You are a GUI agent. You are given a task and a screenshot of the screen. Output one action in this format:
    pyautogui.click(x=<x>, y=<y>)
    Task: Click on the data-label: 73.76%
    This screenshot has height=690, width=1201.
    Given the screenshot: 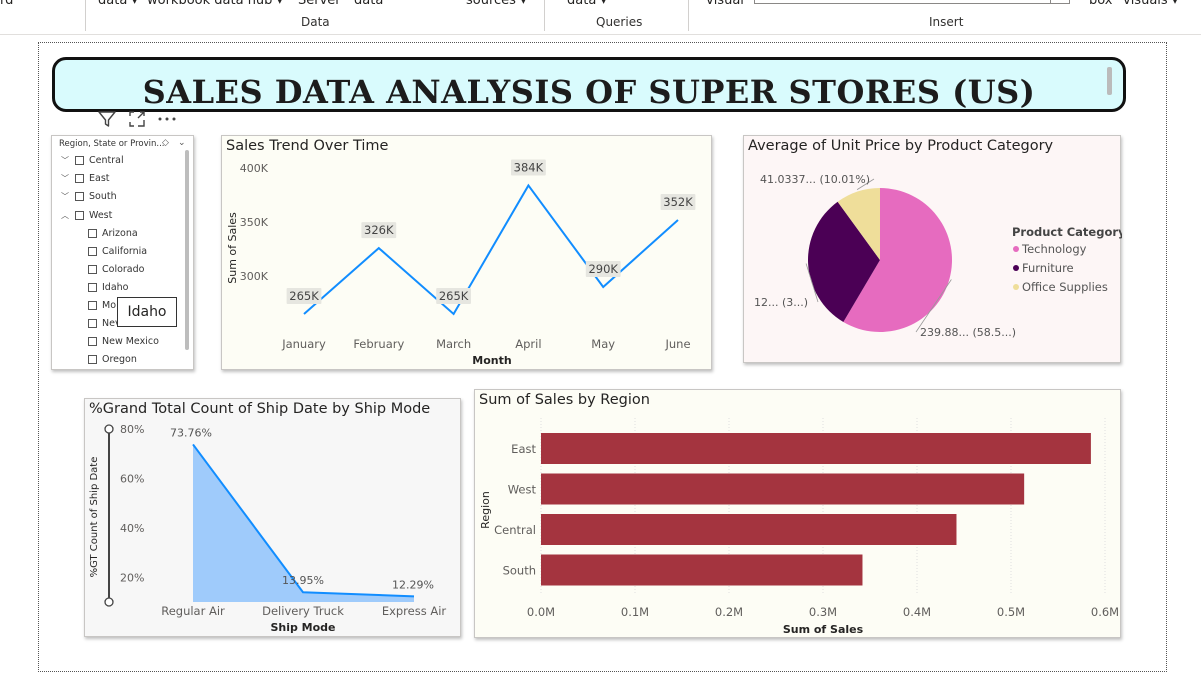 What is the action you would take?
    pyautogui.click(x=191, y=432)
    